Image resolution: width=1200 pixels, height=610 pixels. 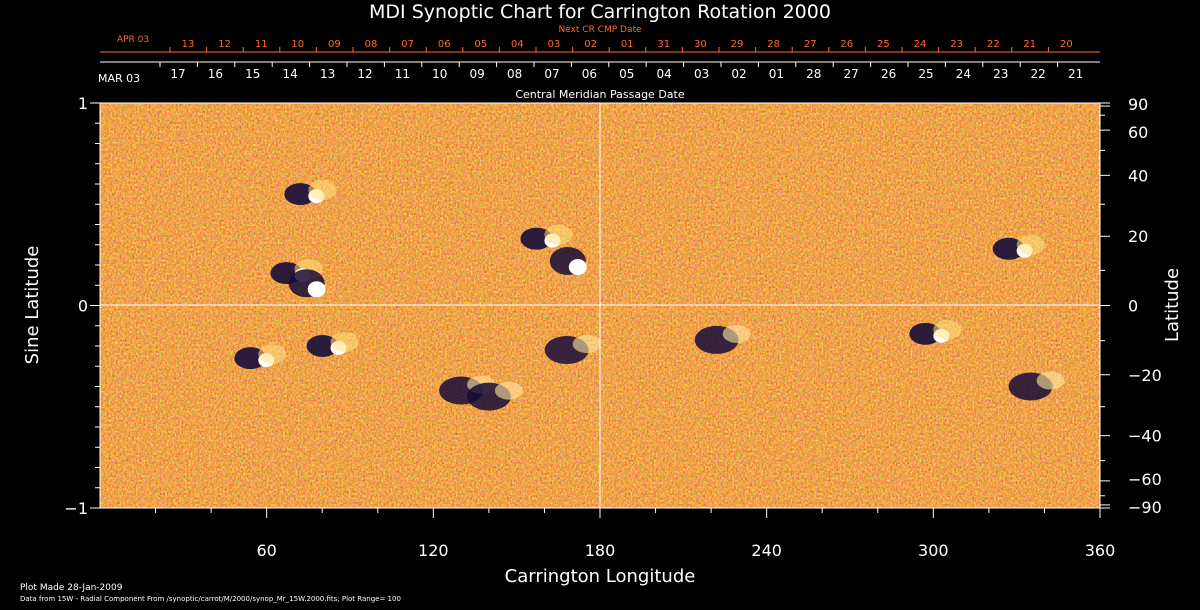 I want to click on x-axis: 60 120 180 240 300 360, so click(x=635, y=534).